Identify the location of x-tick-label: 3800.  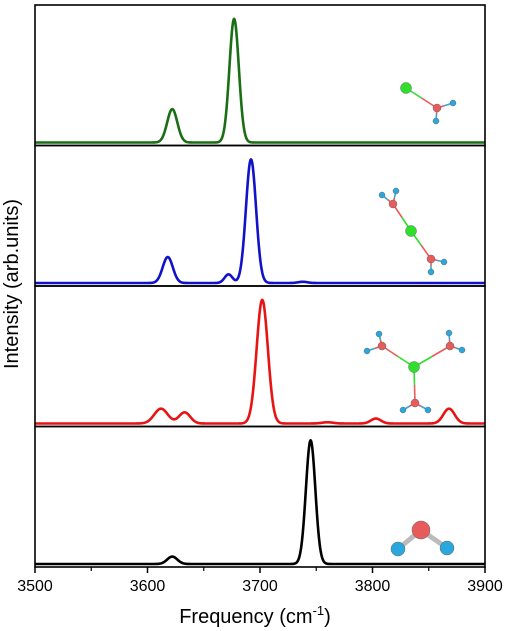
(373, 586).